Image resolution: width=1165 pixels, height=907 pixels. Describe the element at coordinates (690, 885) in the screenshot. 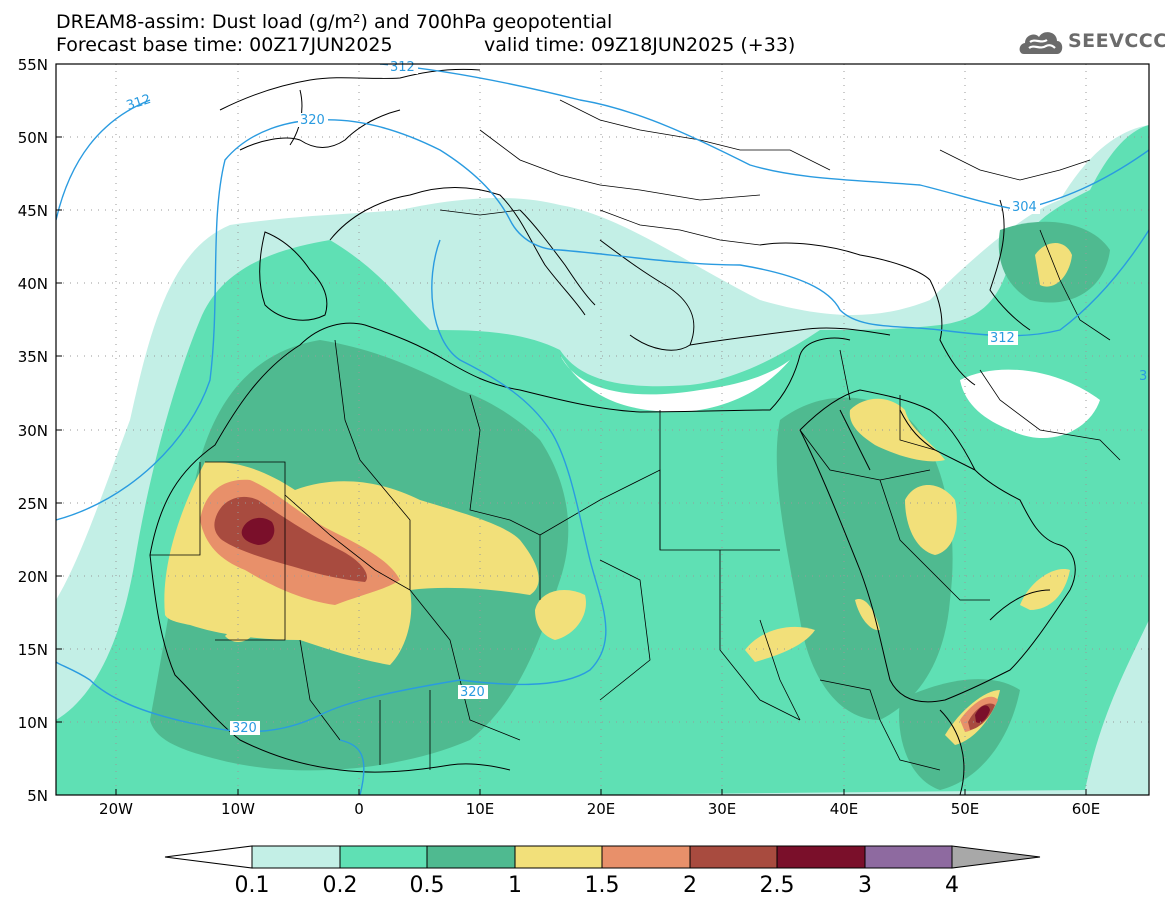

I see `colorbar-label: 2` at that location.